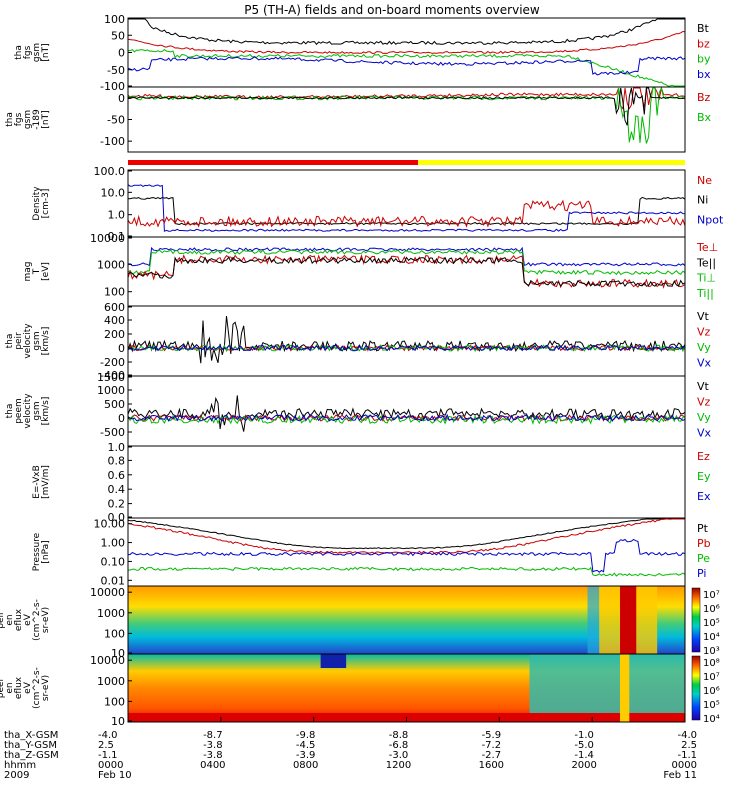  What do you see at coordinates (593, 620) in the screenshot?
I see `spec-band-left` at bounding box center [593, 620].